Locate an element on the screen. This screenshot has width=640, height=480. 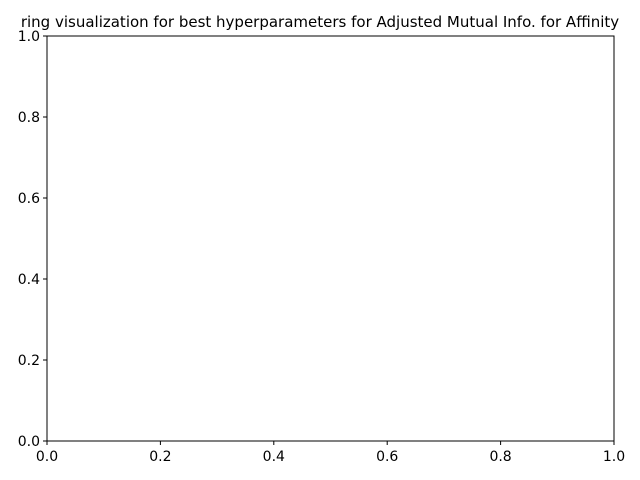
x-tick-label: 0.8 is located at coordinates (500, 457).